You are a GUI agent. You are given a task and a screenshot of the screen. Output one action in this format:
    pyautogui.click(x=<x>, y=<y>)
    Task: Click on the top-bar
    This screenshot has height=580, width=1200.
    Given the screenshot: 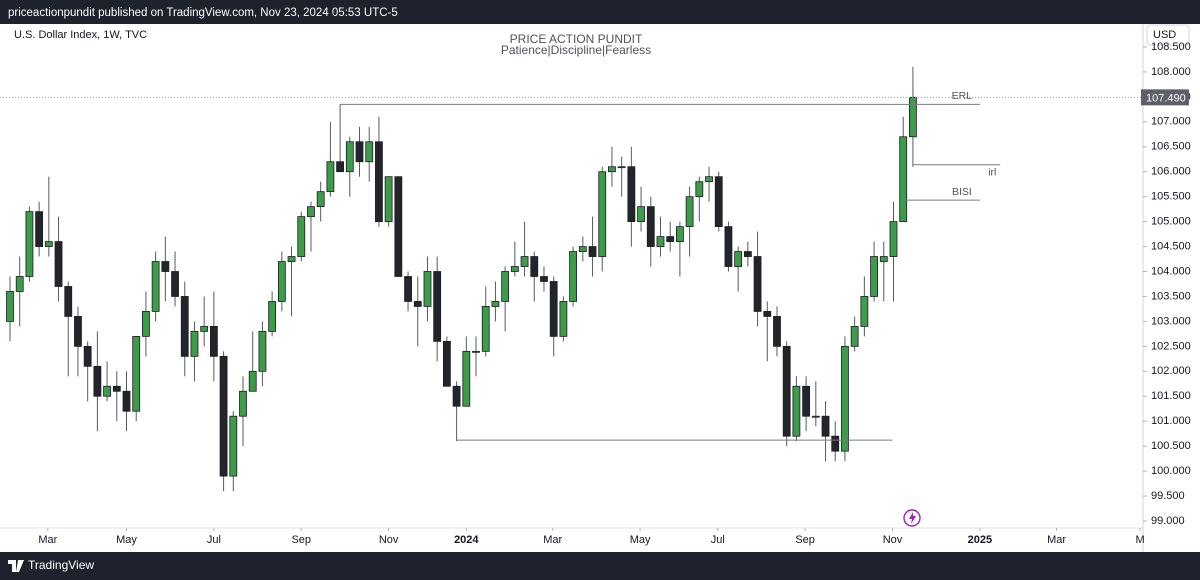 What is the action you would take?
    pyautogui.click(x=600, y=12)
    